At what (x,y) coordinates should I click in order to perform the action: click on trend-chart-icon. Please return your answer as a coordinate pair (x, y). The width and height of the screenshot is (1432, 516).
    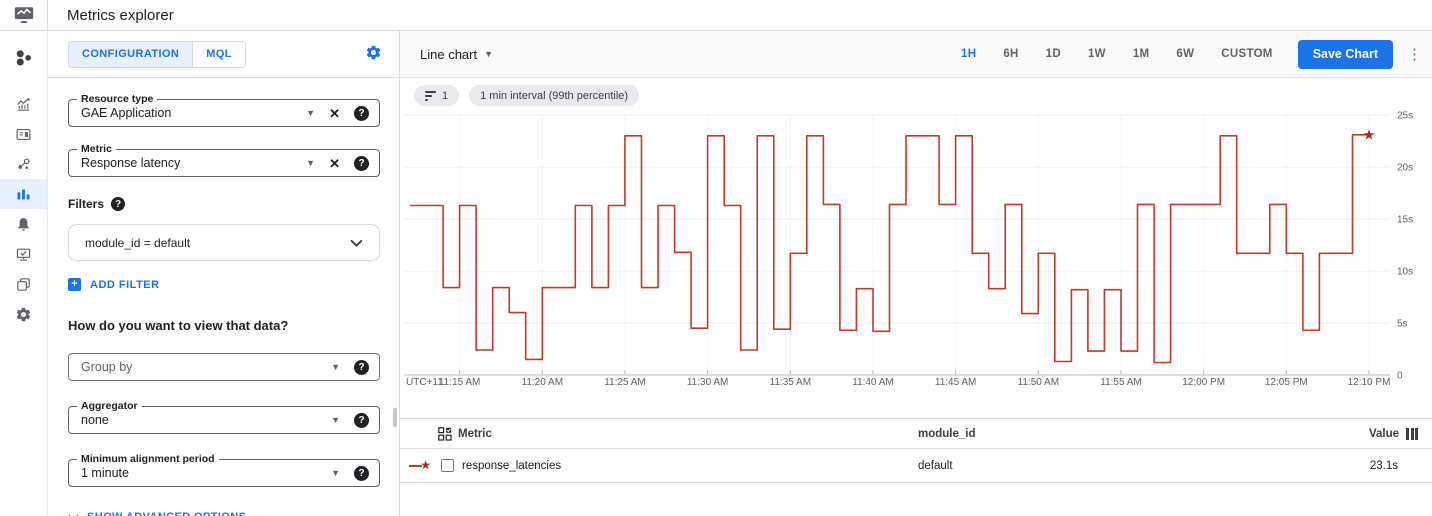
    Looking at the image, I should click on (23, 104).